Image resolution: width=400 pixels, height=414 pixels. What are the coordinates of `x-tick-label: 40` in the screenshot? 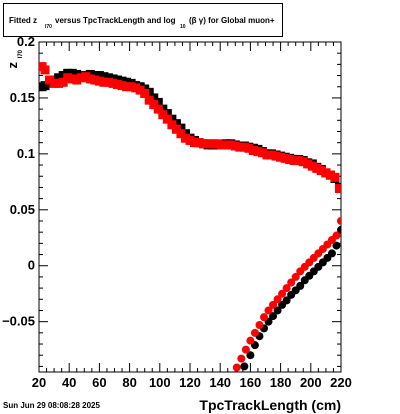 It's located at (69, 382).